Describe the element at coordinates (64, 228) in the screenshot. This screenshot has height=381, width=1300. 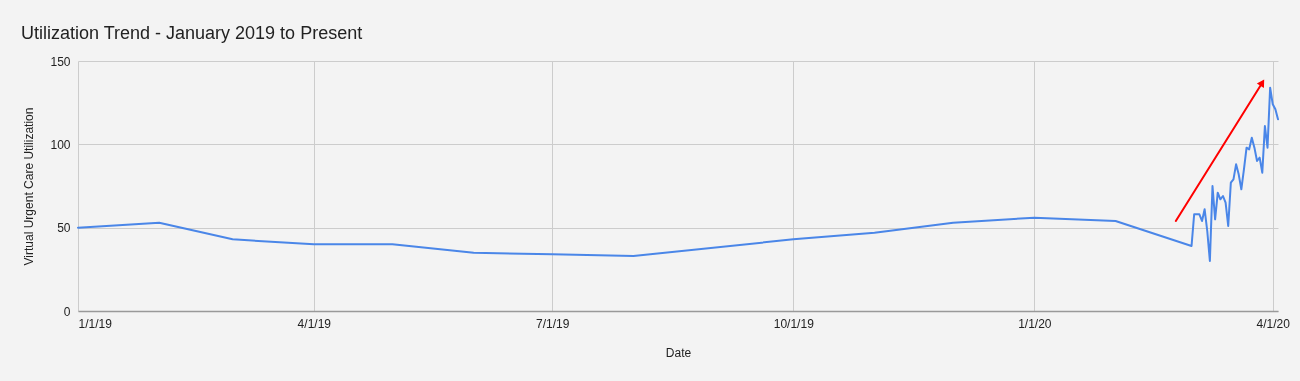
I see `y-tick-label: 50` at that location.